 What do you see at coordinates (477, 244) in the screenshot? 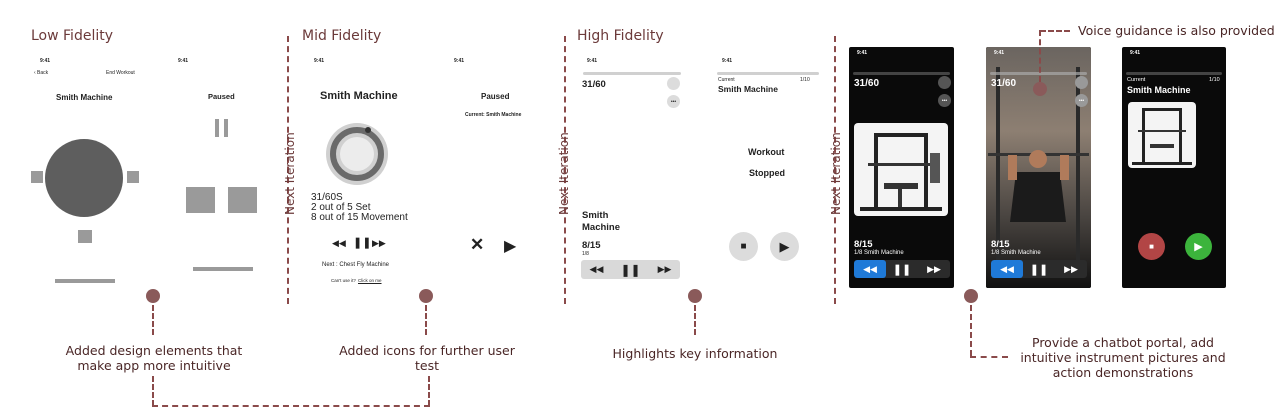
I see `close-icon: ✕` at bounding box center [477, 244].